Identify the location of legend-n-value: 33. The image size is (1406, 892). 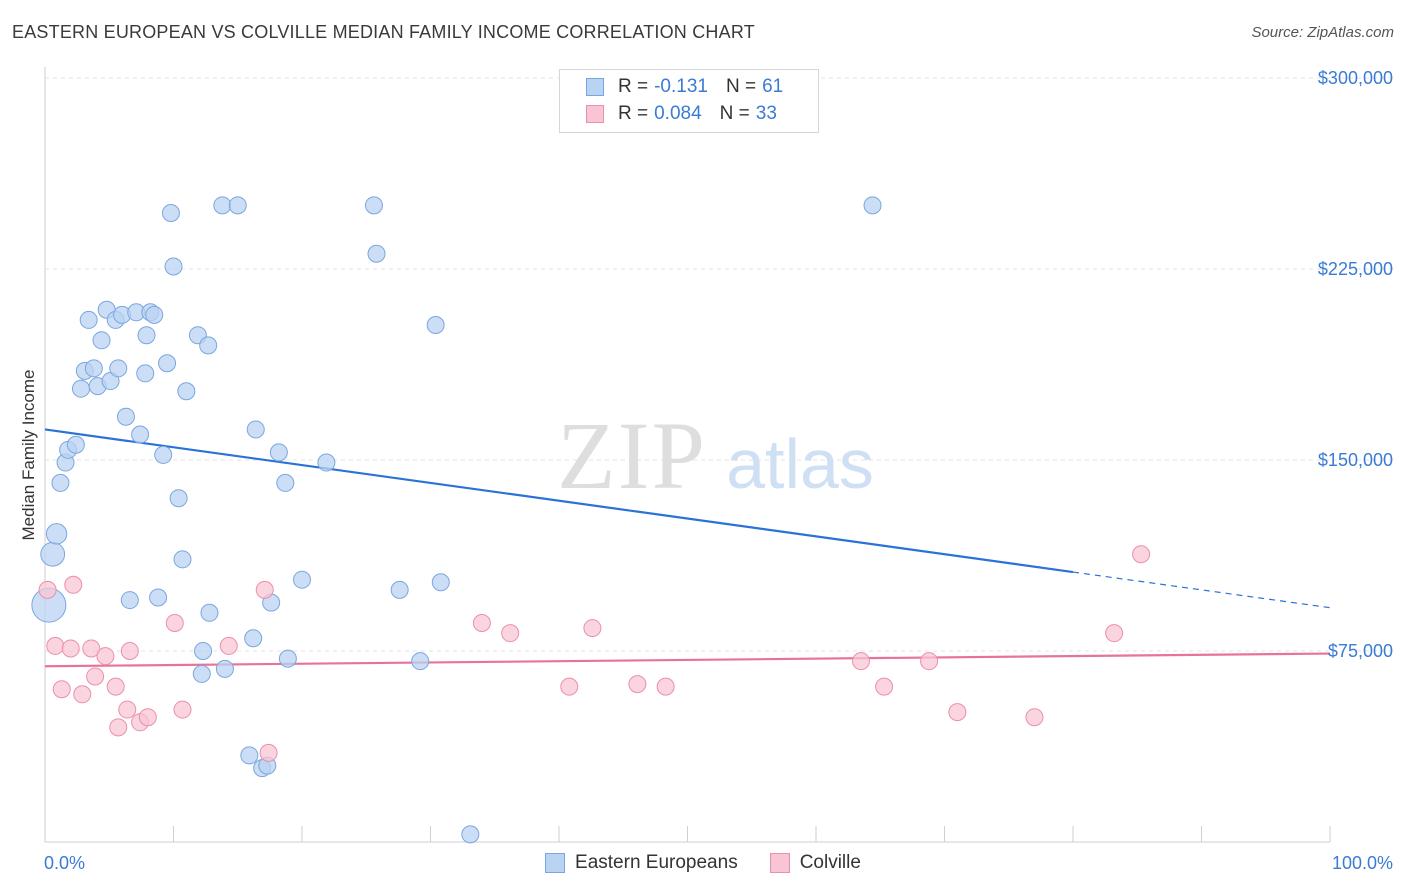
(766, 113).